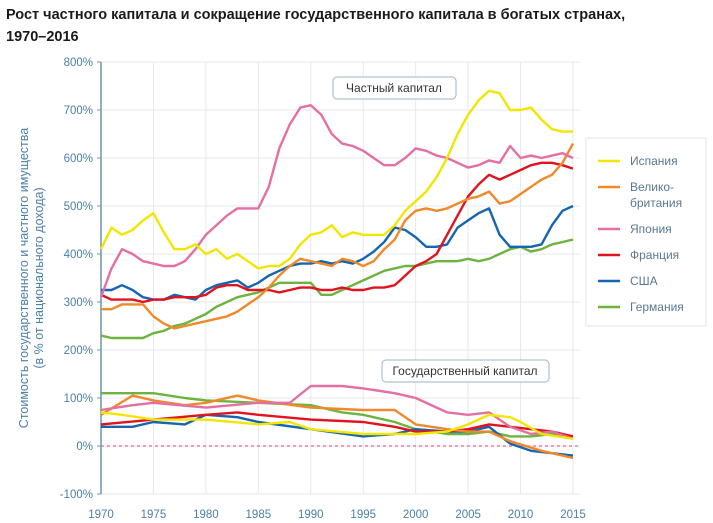 The width and height of the screenshot is (713, 523). Describe the element at coordinates (363, 515) in the screenshot. I see `x-tick-label: 1995` at that location.